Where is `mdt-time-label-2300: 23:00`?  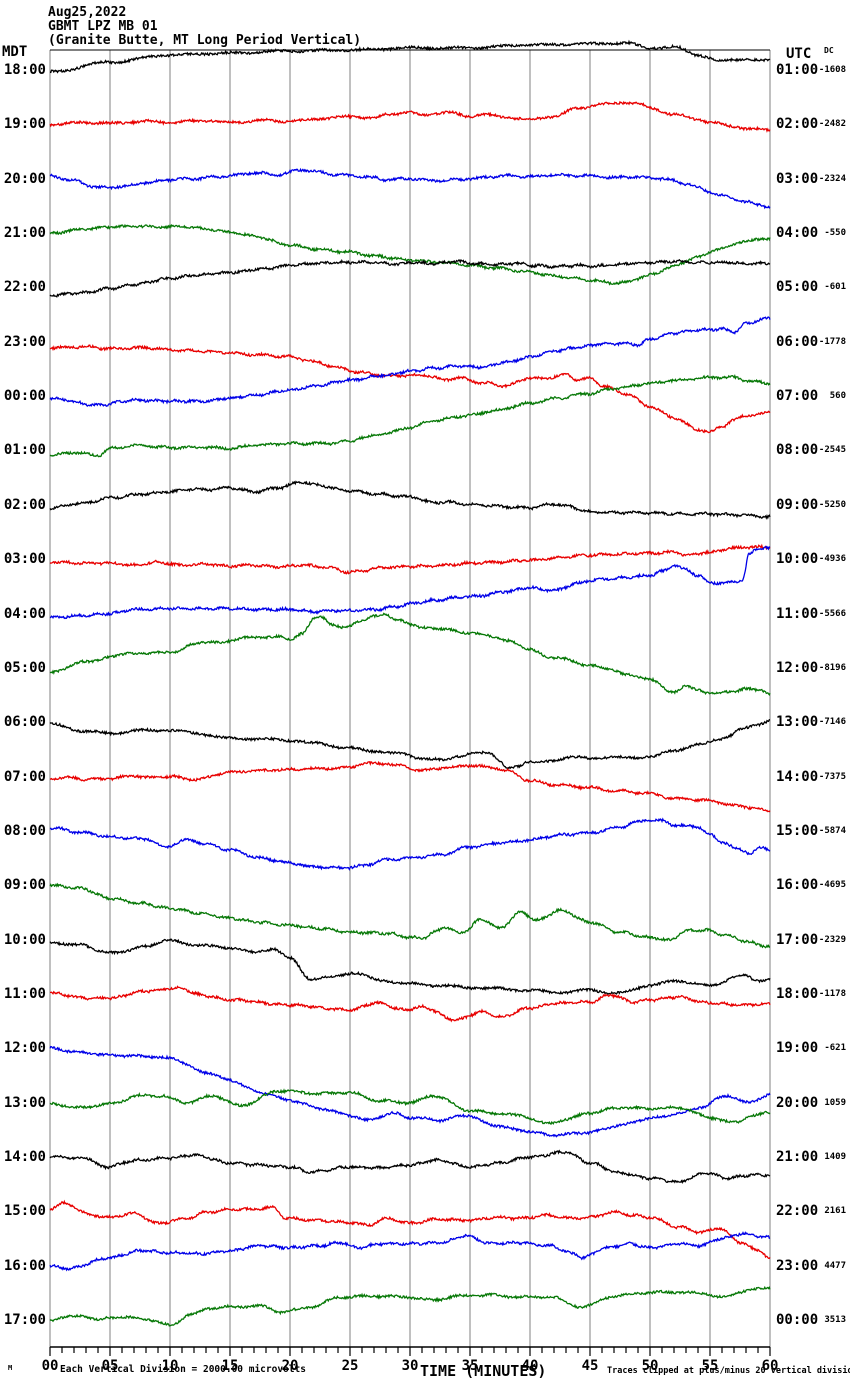 mdt-time-label-2300: 23:00 is located at coordinates (24, 341).